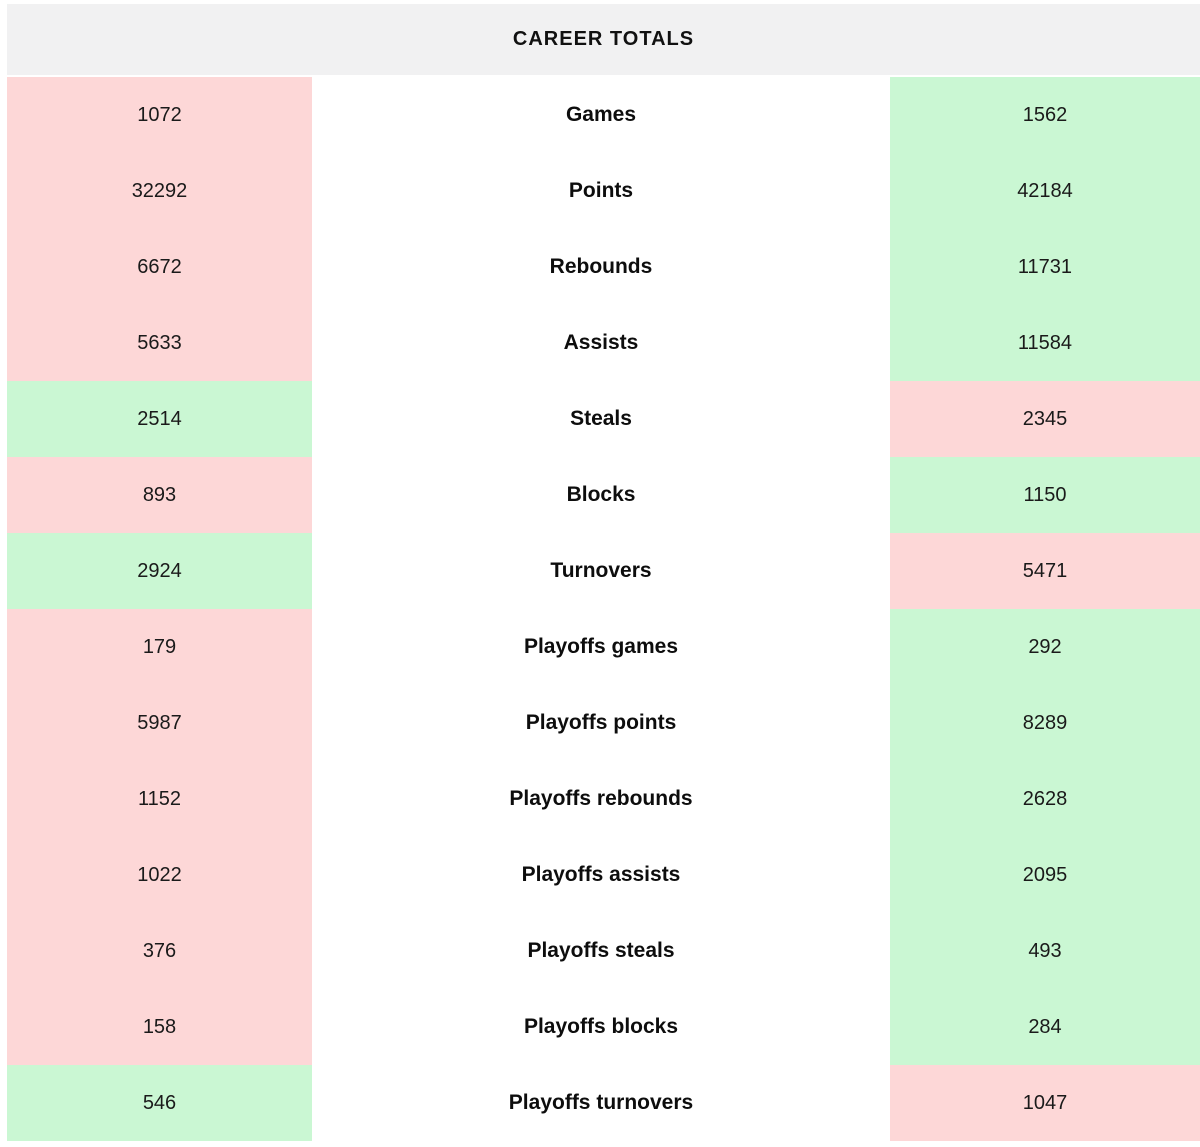 The height and width of the screenshot is (1147, 1200). What do you see at coordinates (601, 267) in the screenshot?
I see `stat-label-cell: Rebounds` at bounding box center [601, 267].